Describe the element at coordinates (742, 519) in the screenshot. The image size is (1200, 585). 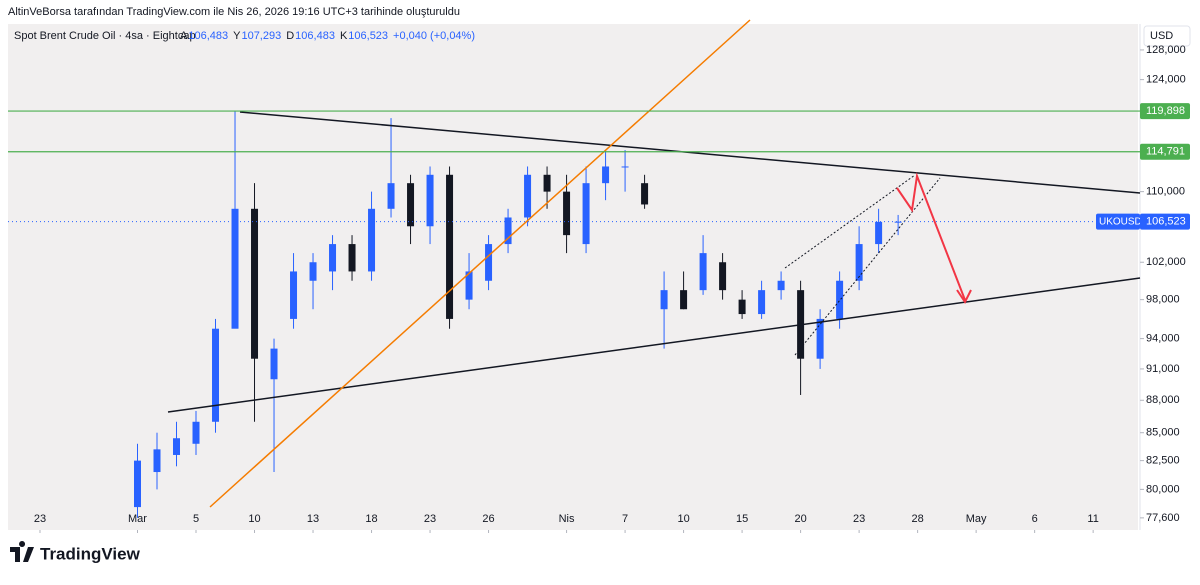
I see `x-tick-label: 15` at that location.